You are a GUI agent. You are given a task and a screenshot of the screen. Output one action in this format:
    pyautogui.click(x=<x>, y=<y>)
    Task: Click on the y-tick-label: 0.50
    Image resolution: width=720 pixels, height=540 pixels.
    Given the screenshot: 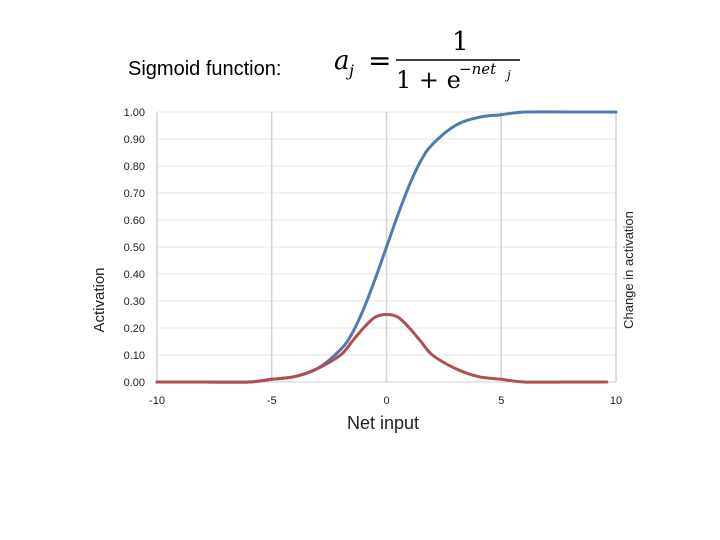 What is the action you would take?
    pyautogui.click(x=134, y=248)
    